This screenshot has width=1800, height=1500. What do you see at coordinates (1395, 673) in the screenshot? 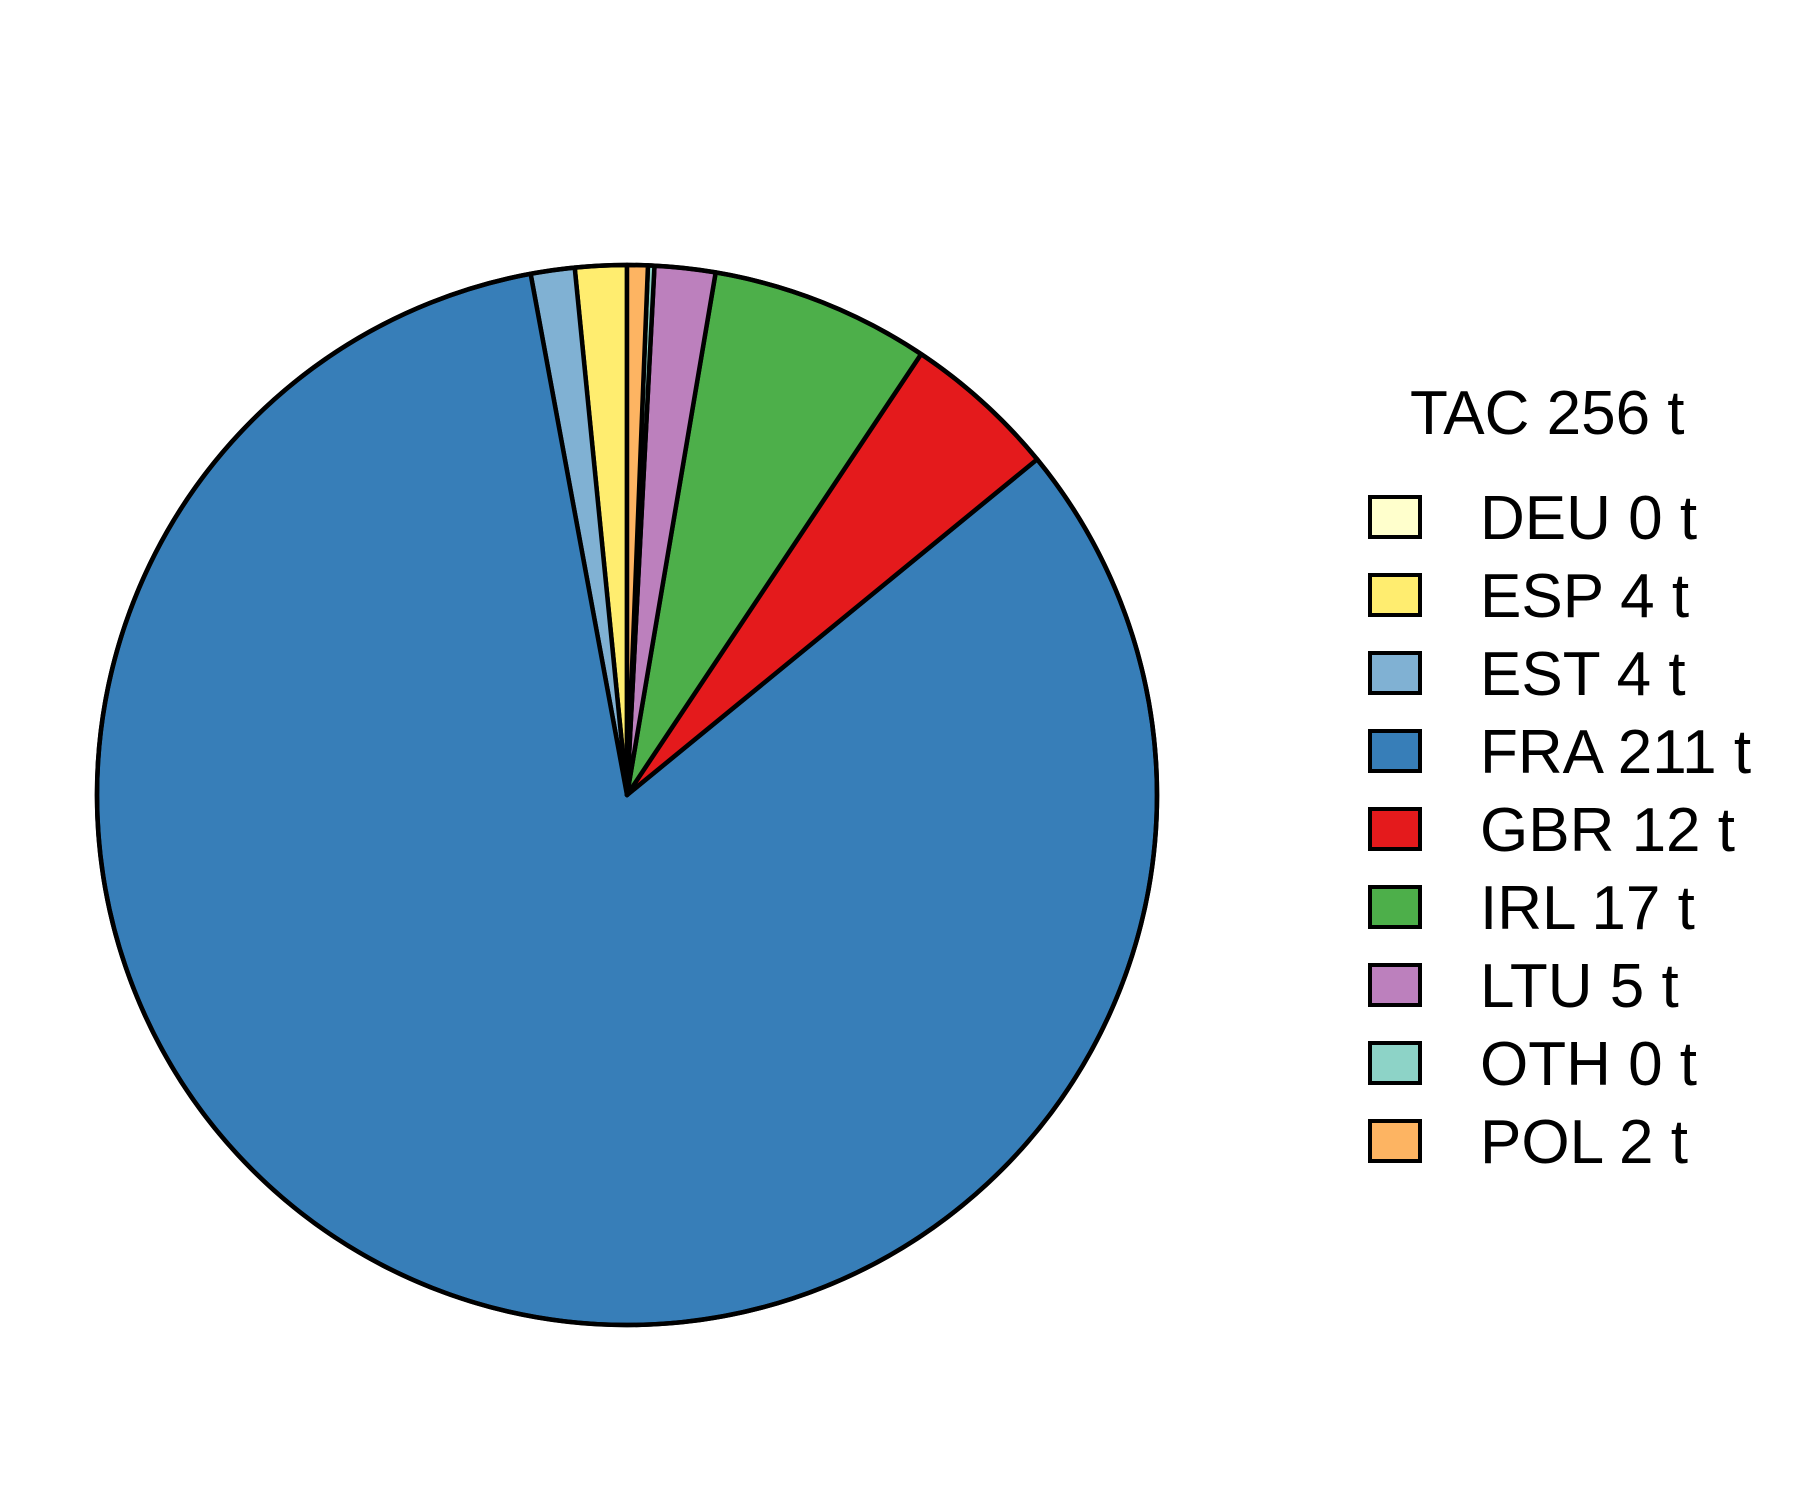
I see `legend-swatch-est` at bounding box center [1395, 673].